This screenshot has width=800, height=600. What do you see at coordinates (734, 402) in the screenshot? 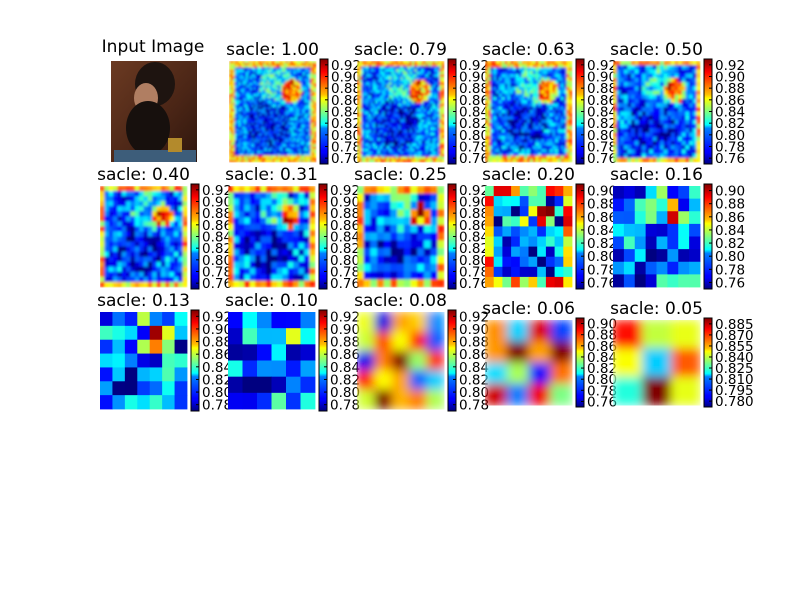
I see `colorbar-tick-label: 0.780` at bounding box center [734, 402].